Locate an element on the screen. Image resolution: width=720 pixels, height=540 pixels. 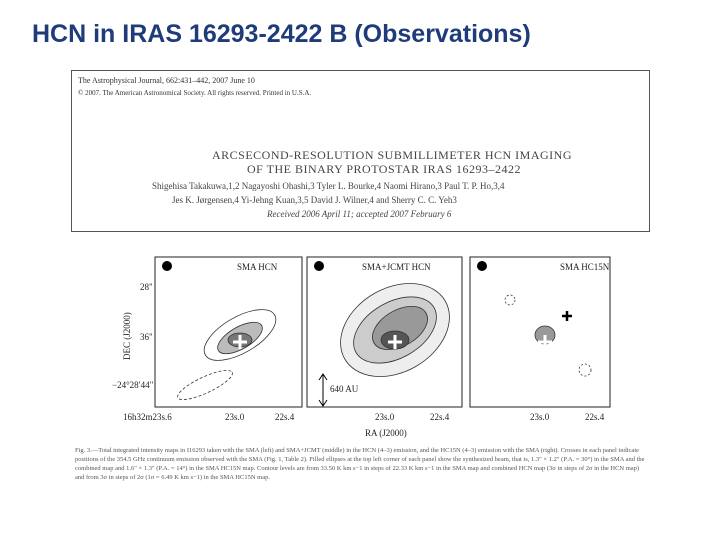
scale-bar-label: 640 AU is located at coordinates (344, 389).